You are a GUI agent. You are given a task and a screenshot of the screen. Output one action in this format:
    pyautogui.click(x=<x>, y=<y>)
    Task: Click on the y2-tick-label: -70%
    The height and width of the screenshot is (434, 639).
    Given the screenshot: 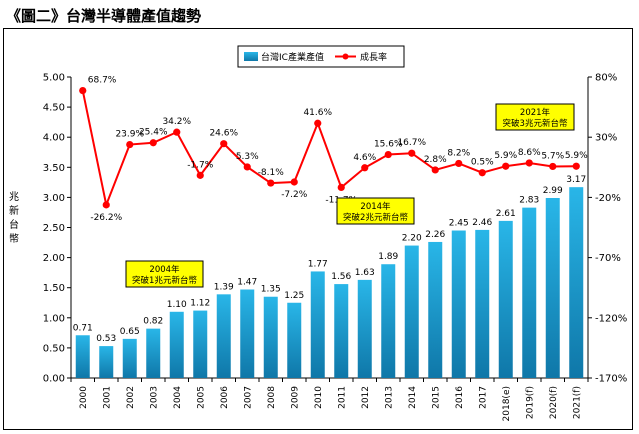 What is the action you would take?
    pyautogui.click(x=608, y=258)
    